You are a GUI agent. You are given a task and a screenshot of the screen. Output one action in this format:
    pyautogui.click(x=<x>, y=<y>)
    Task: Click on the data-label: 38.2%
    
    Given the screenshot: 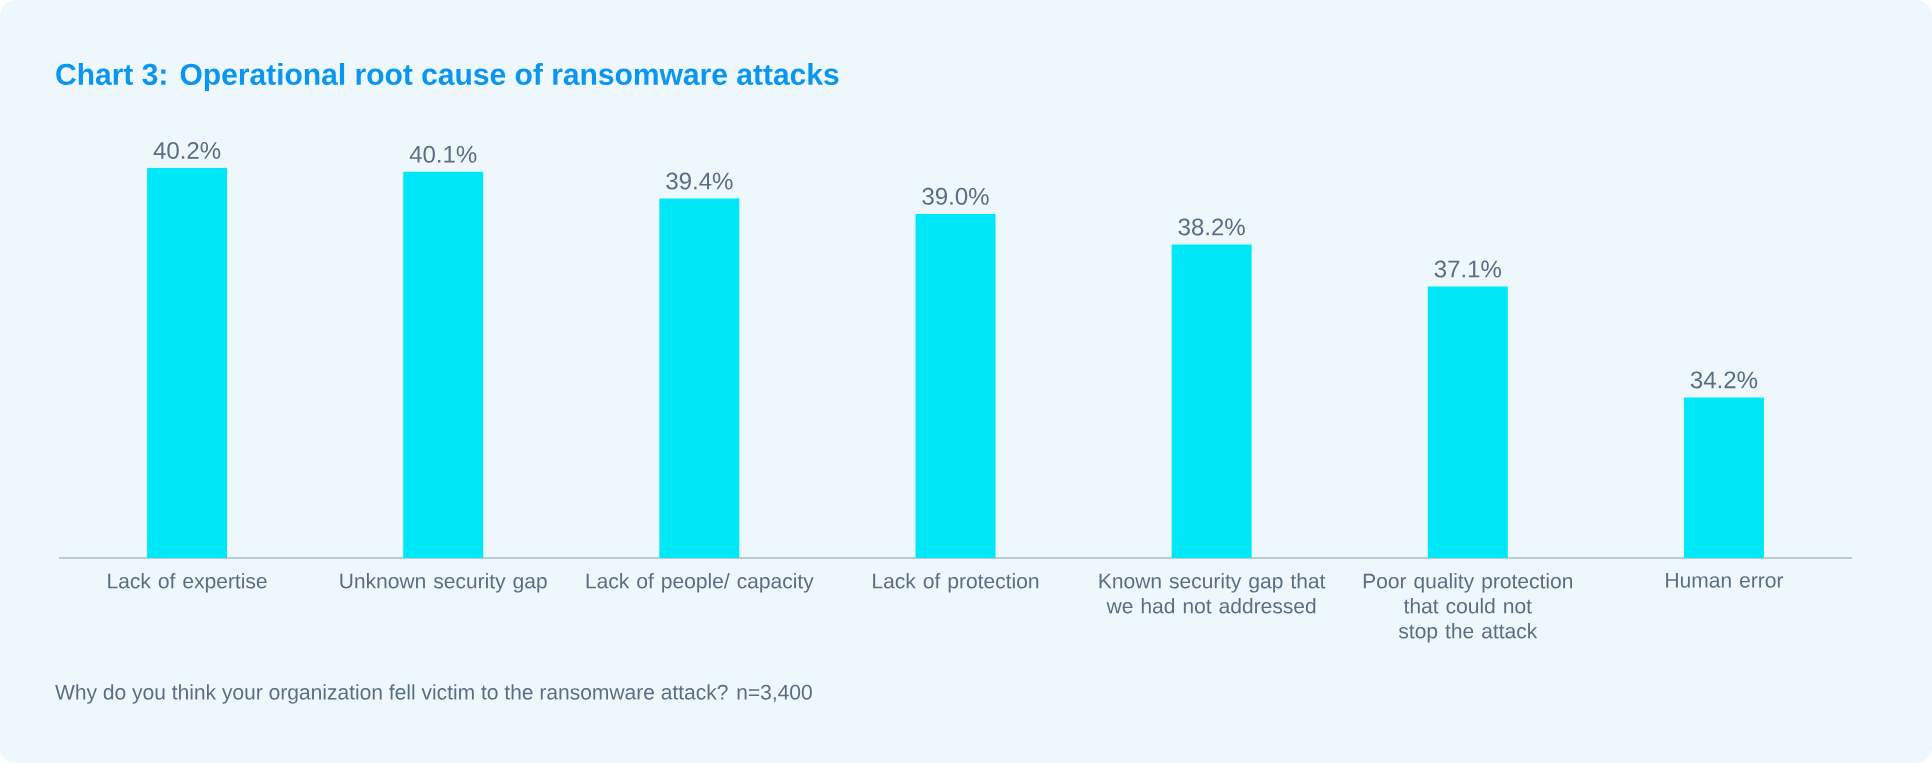 What is the action you would take?
    pyautogui.click(x=1211, y=227)
    